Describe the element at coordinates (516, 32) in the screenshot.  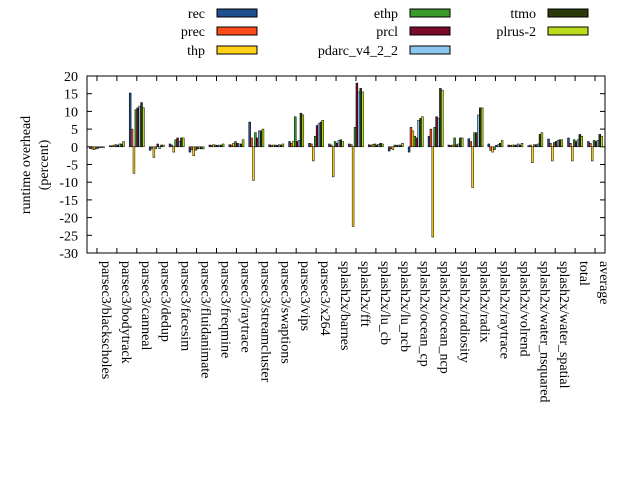
I see `legend-label-plrus-2: plrus-2` at that location.